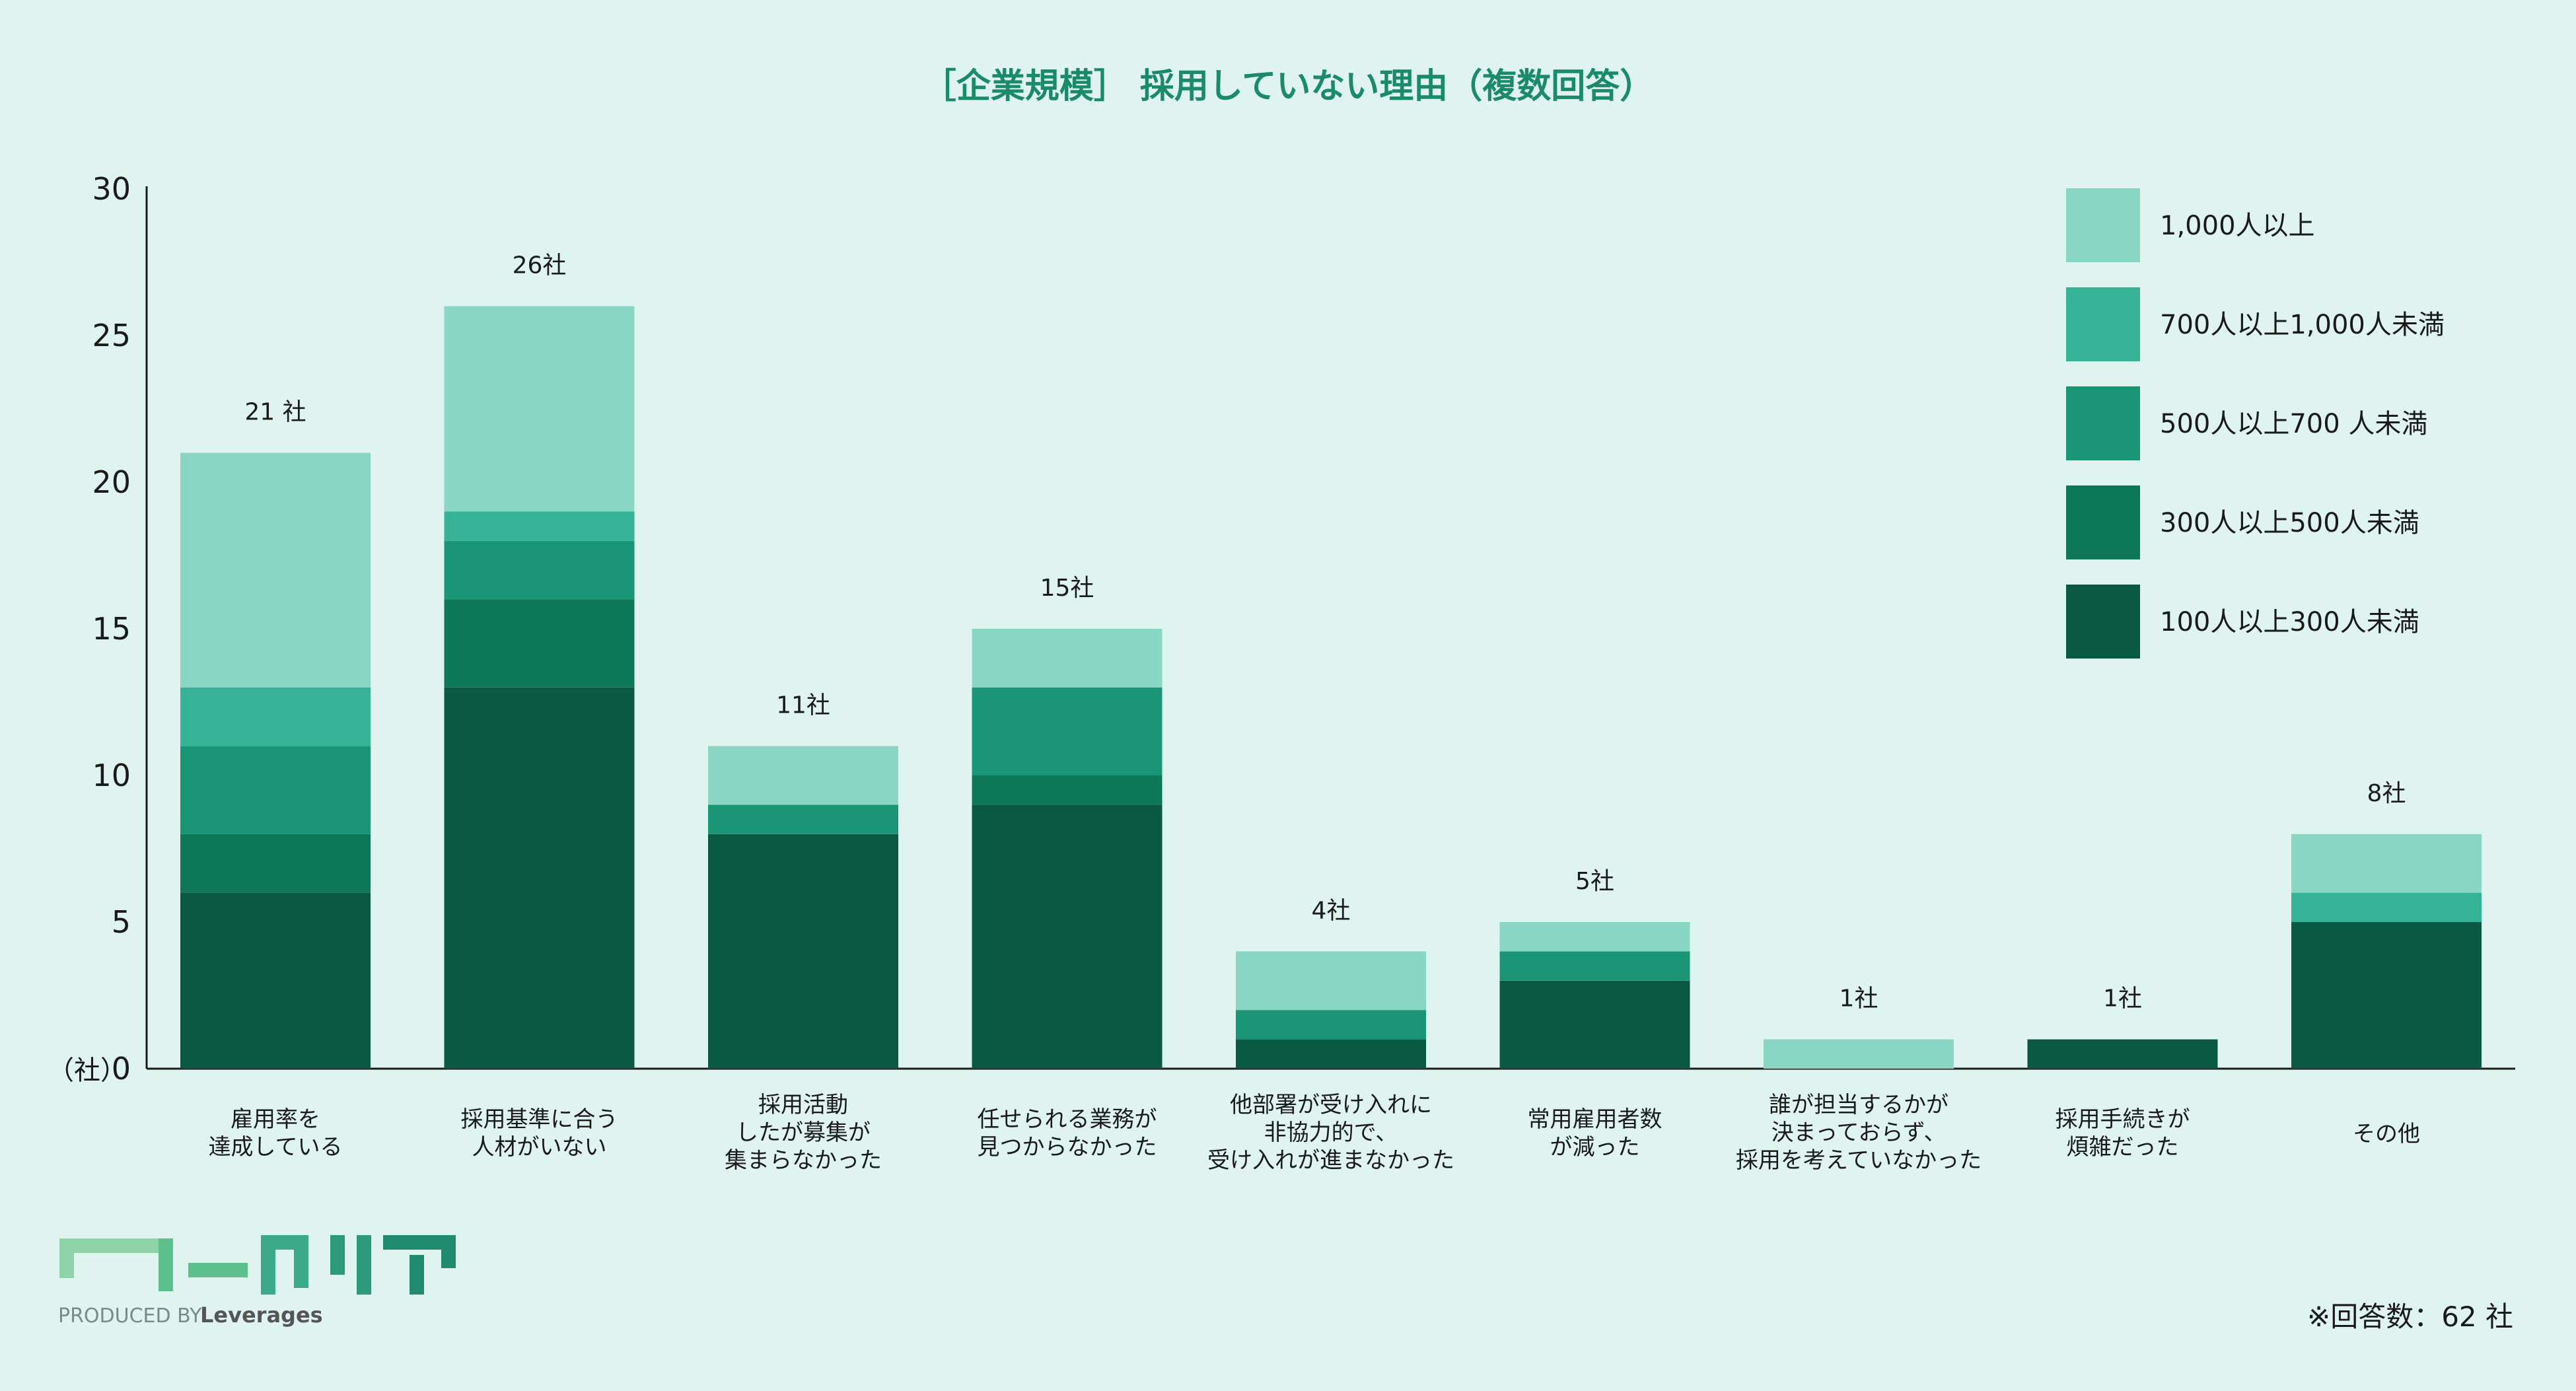 This screenshot has width=2576, height=1391. Describe the element at coordinates (803, 1160) in the screenshot. I see `category-label-line: 集まらなかった` at that location.